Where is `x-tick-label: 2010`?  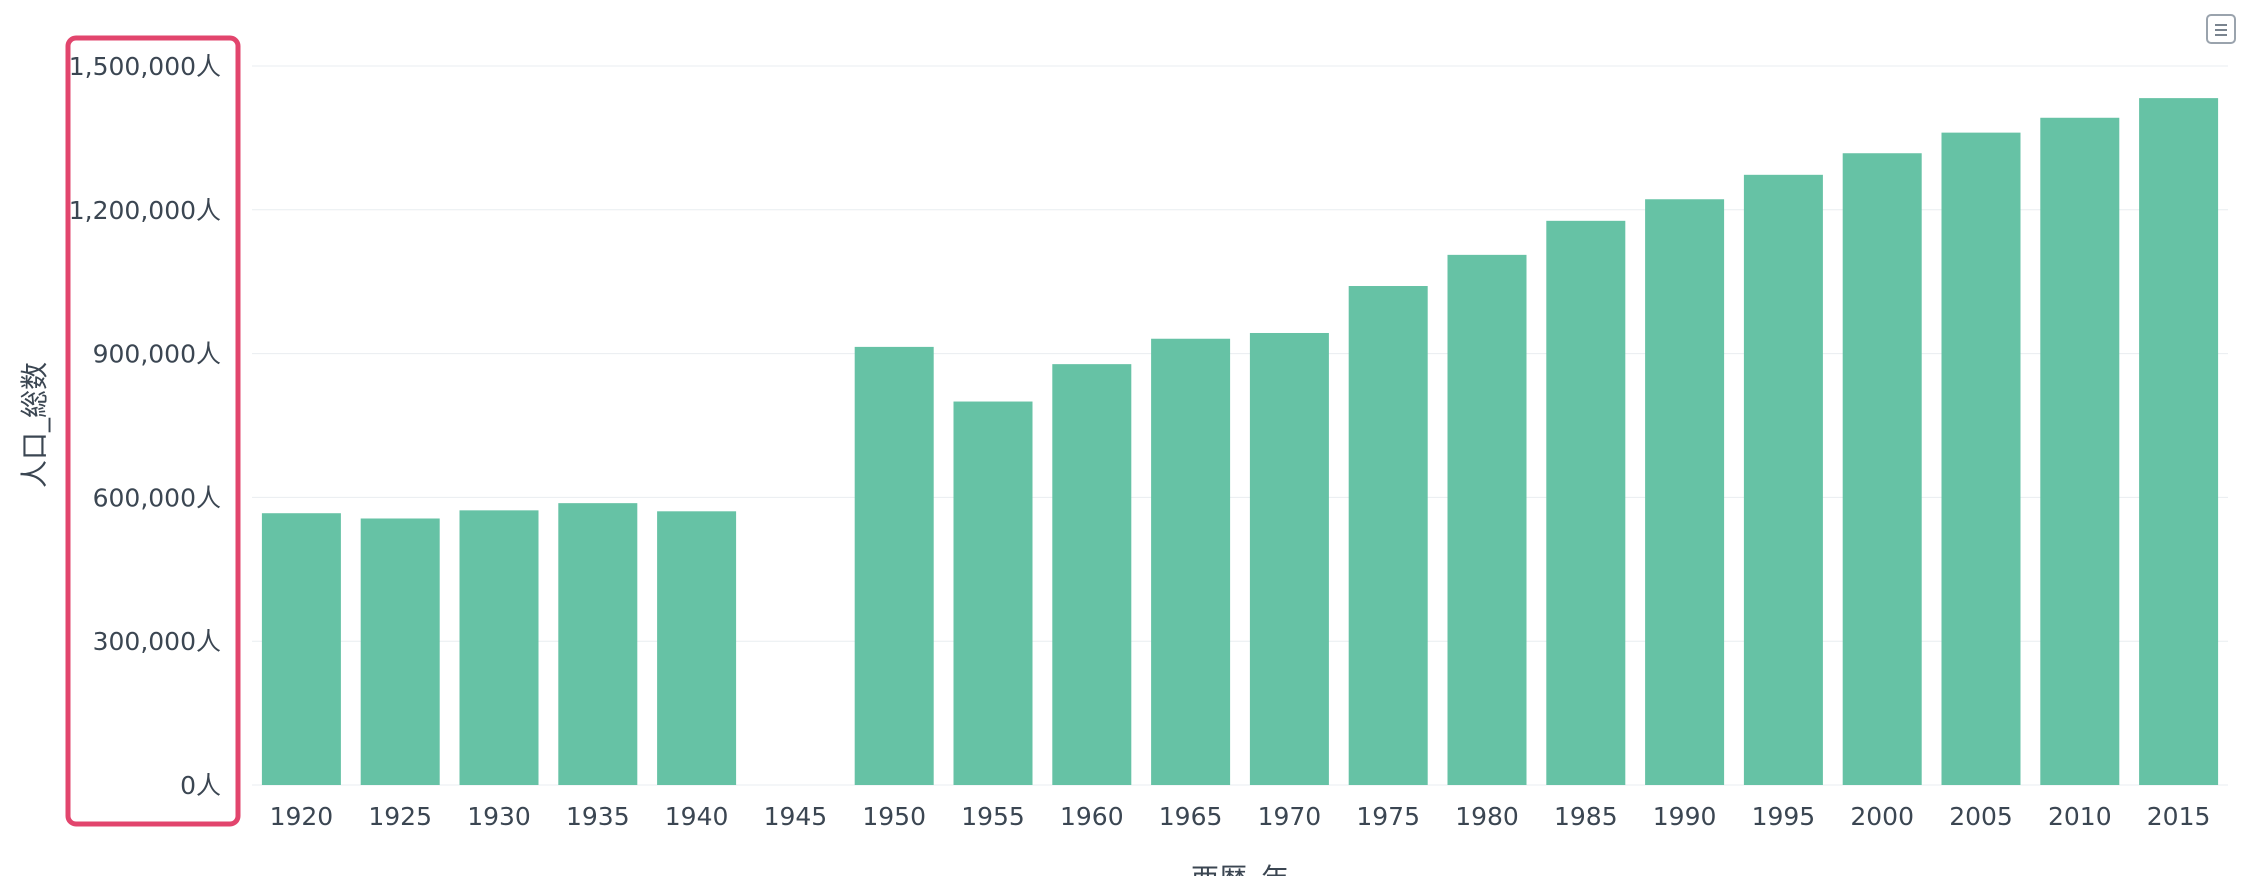
x-tick-label: 2010 is located at coordinates (2080, 816).